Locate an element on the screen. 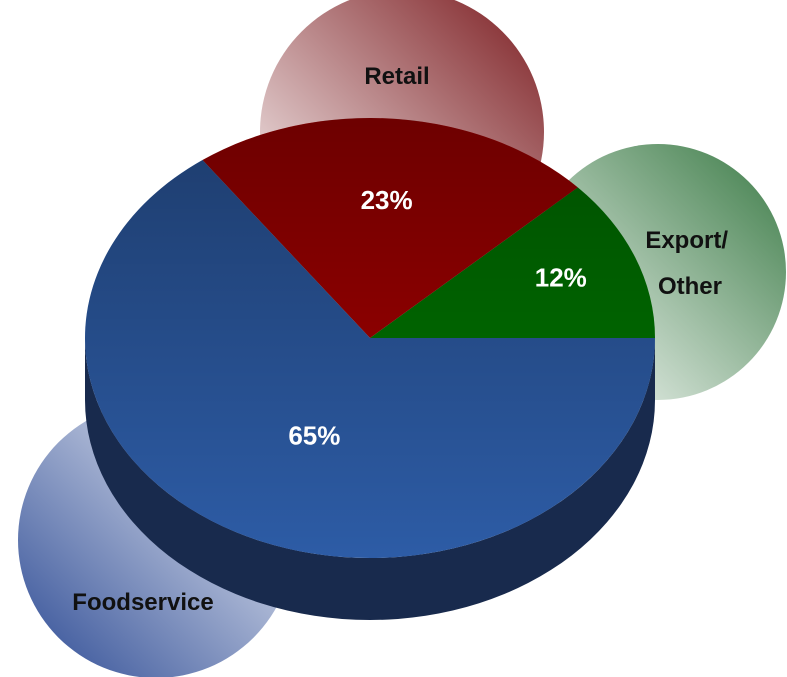  value-label: 65% is located at coordinates (314, 435).